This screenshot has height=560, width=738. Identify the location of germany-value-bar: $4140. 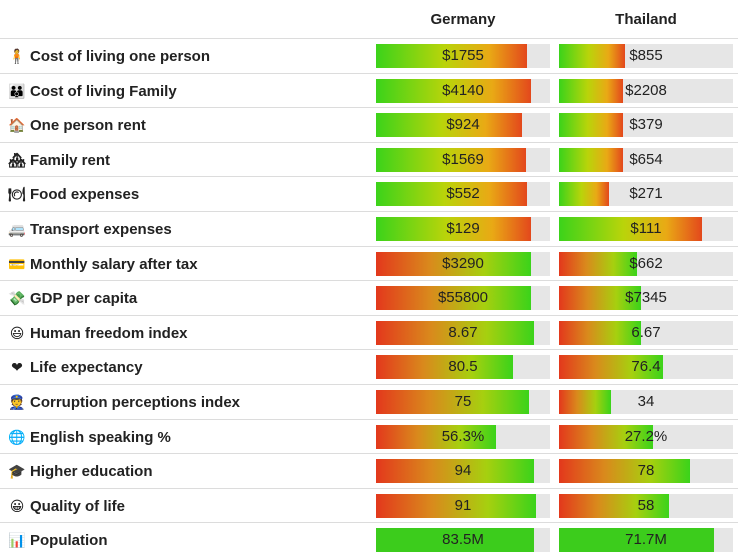
(463, 90).